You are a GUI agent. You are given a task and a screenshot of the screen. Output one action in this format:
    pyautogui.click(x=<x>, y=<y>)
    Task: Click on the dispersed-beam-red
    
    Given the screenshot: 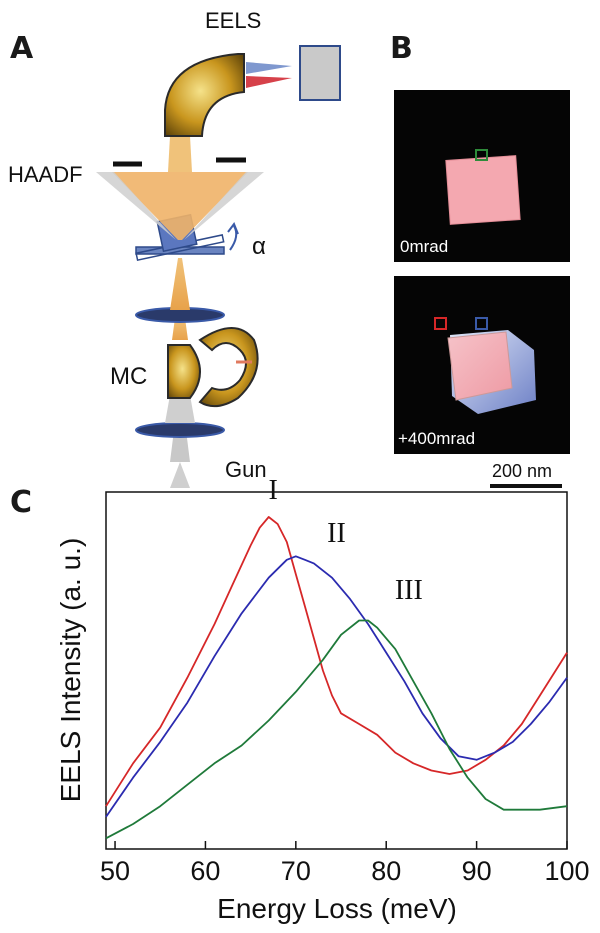 What is the action you would take?
    pyautogui.click(x=269, y=82)
    